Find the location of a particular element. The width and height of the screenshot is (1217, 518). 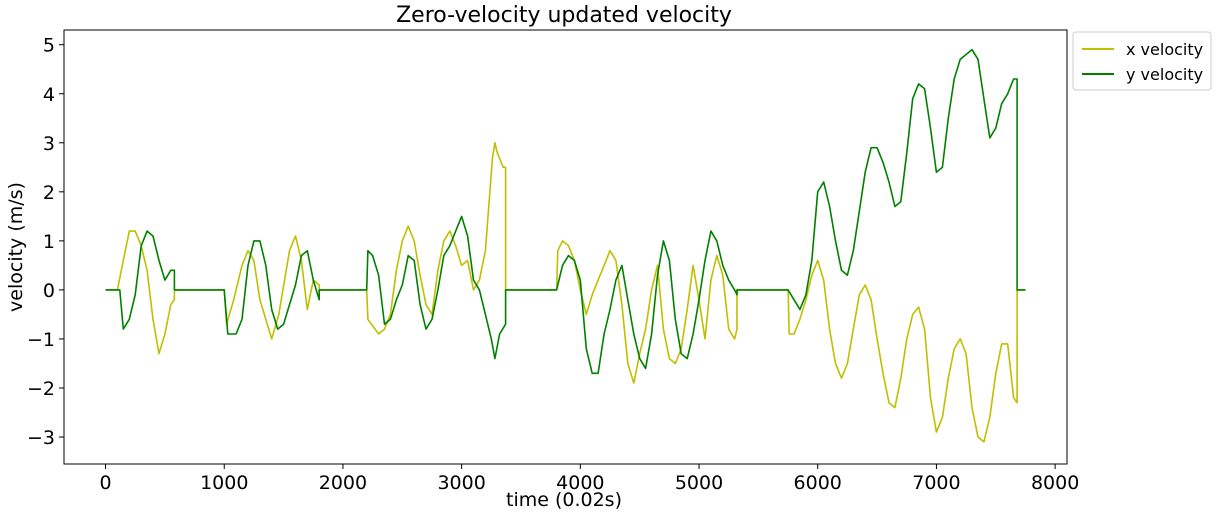

y-tick-label: 5 is located at coordinates (49, 46).